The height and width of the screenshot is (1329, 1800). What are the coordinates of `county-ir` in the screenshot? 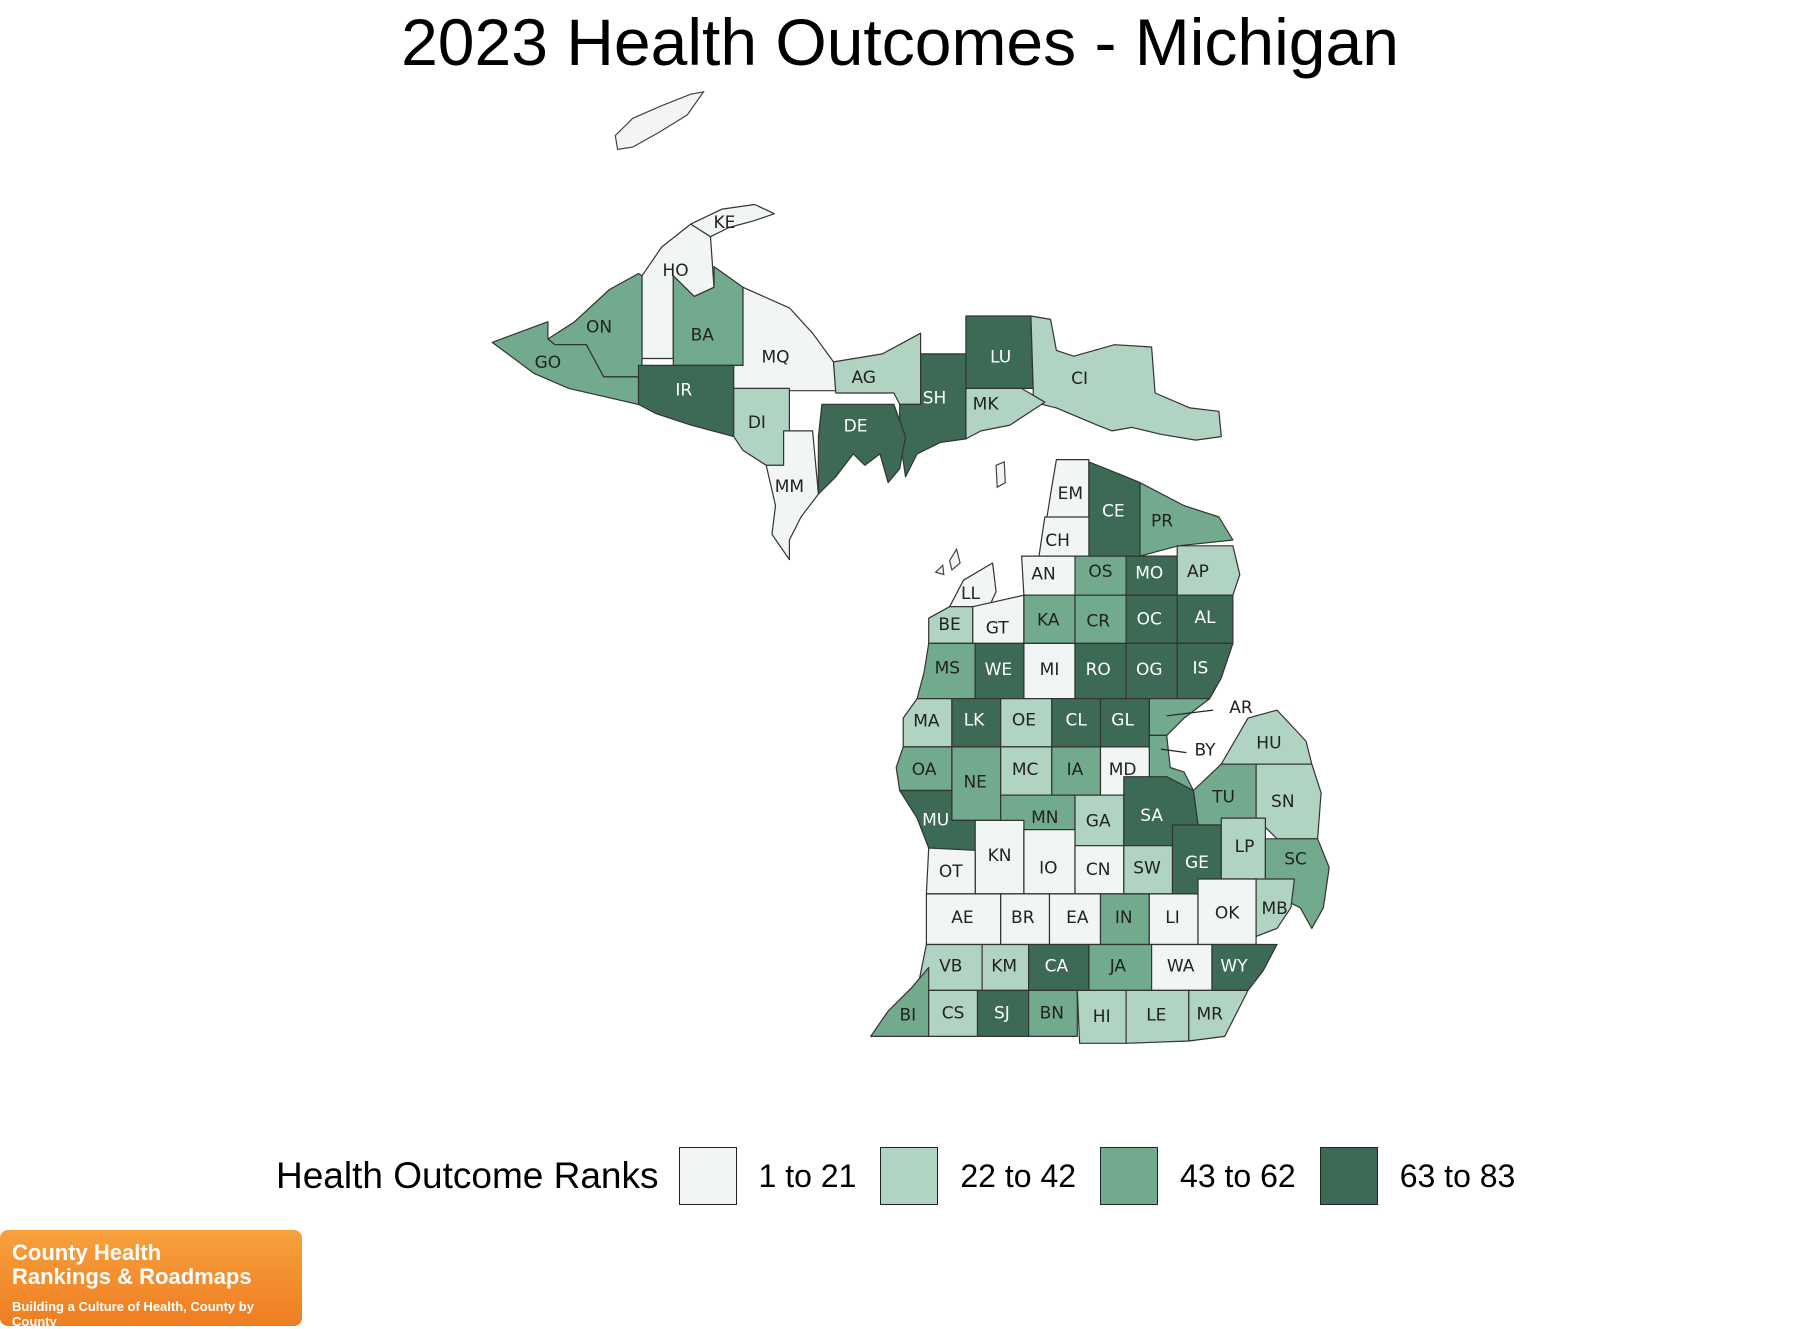 It's located at (686, 401).